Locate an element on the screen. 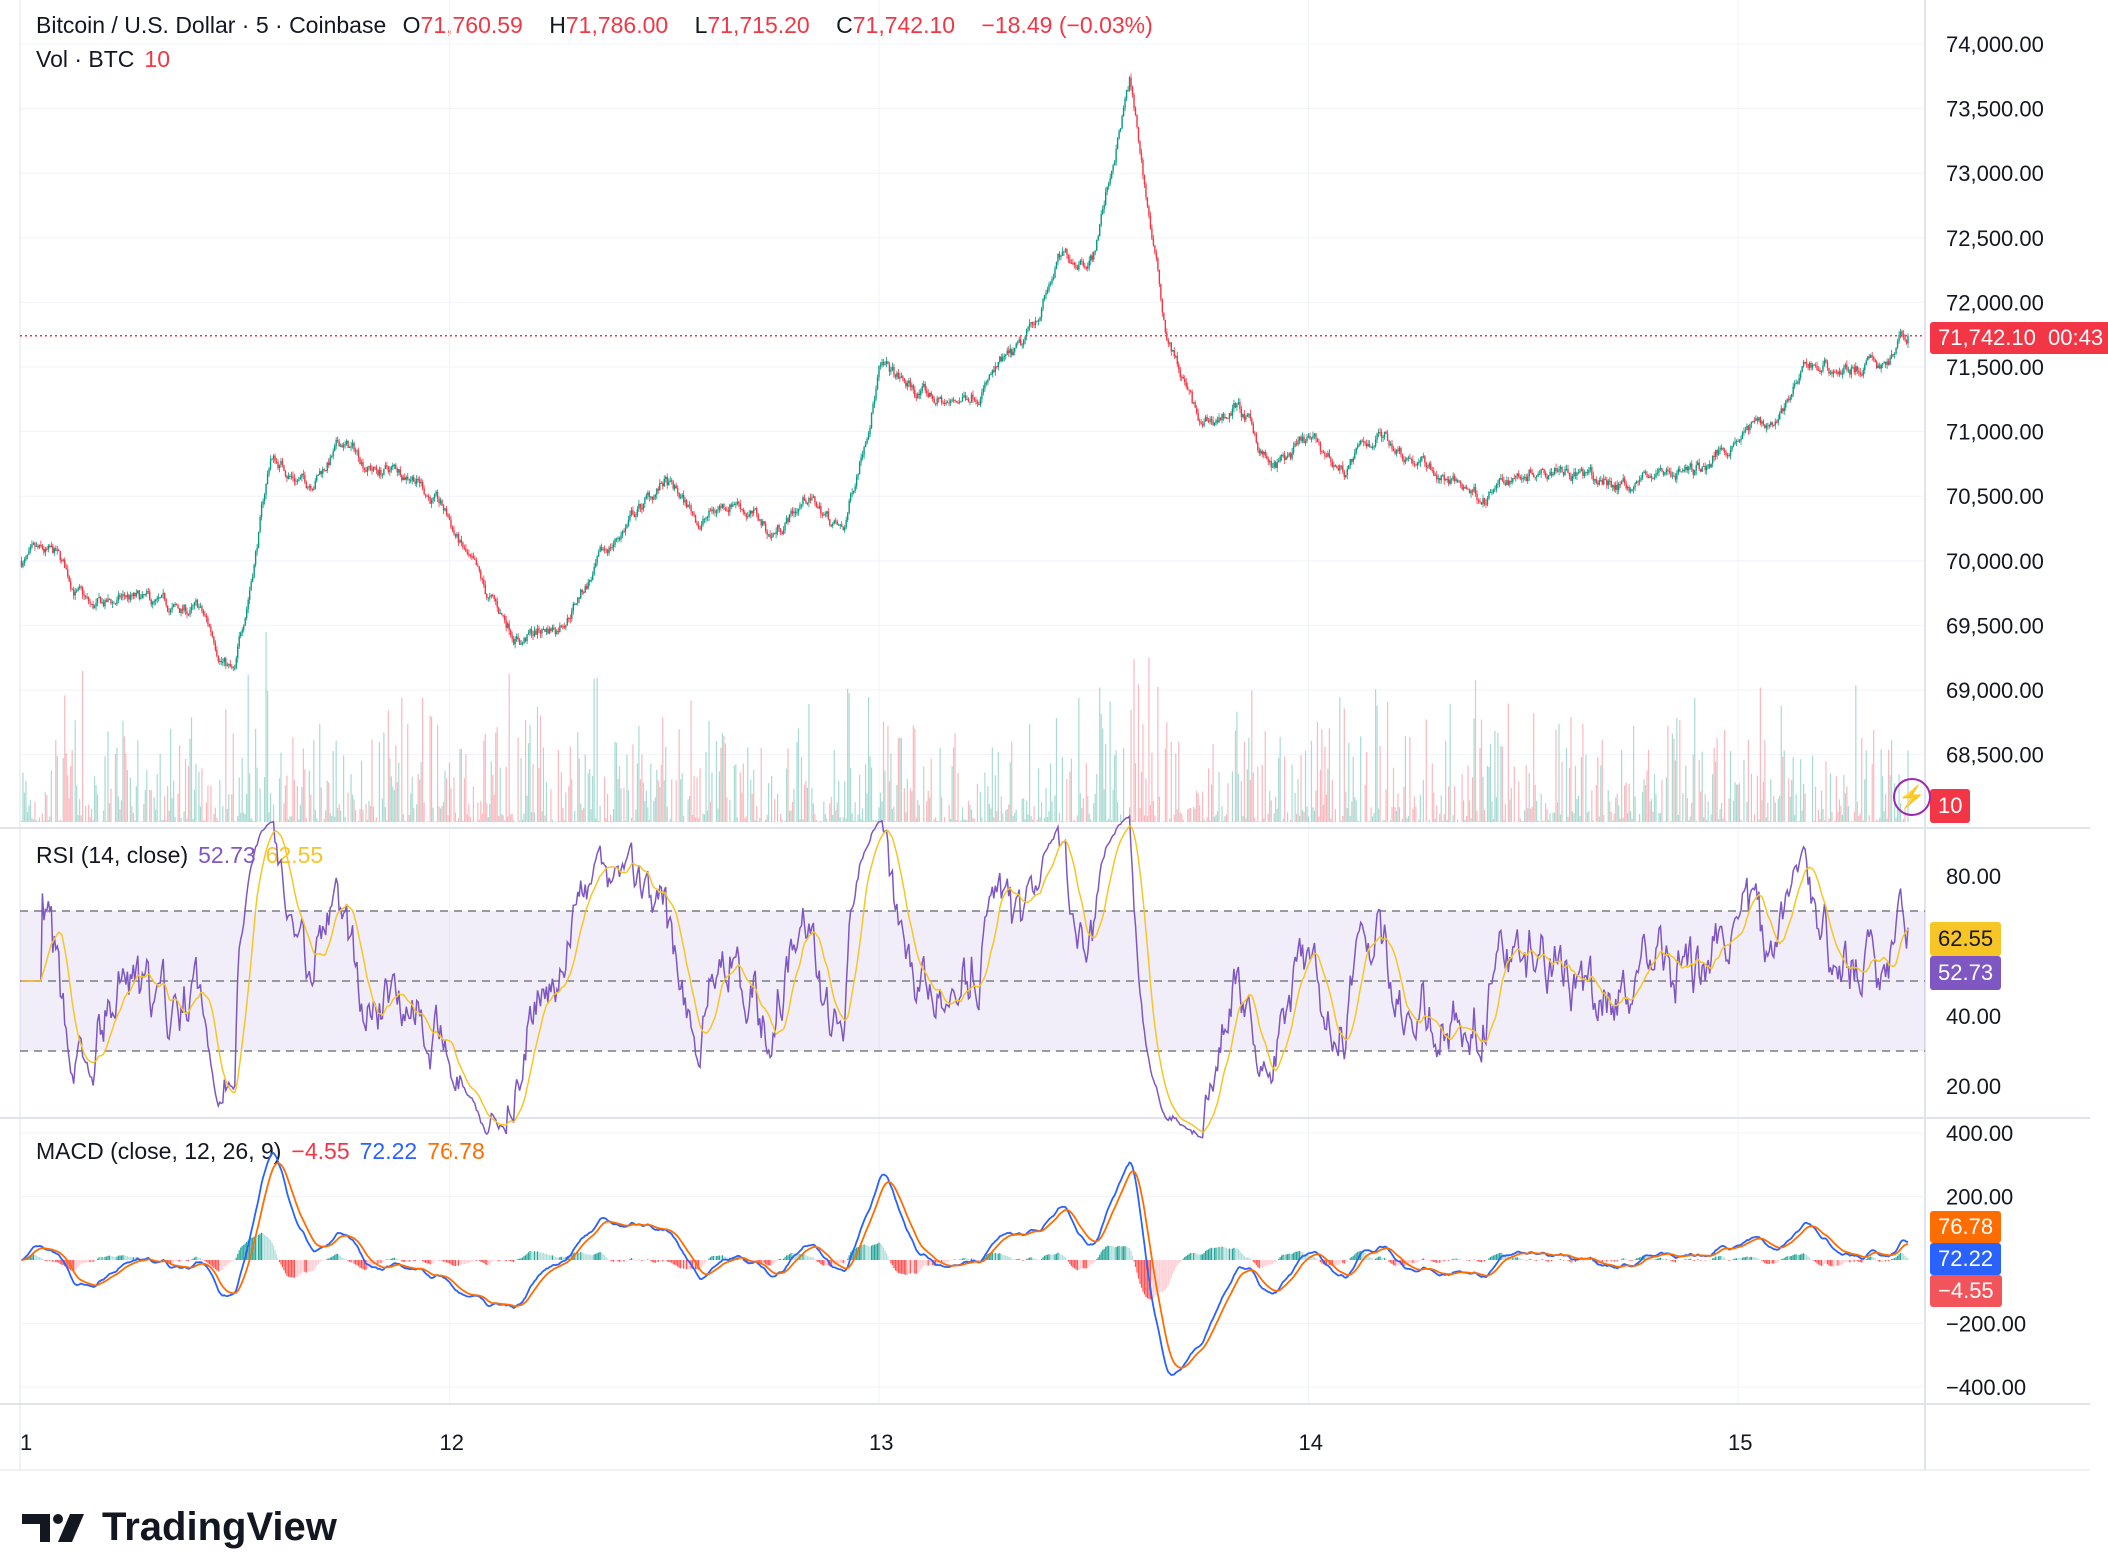 This screenshot has width=2108, height=1560. macd-label: MACD (close, 12, 26, 9) is located at coordinates (159, 1151).